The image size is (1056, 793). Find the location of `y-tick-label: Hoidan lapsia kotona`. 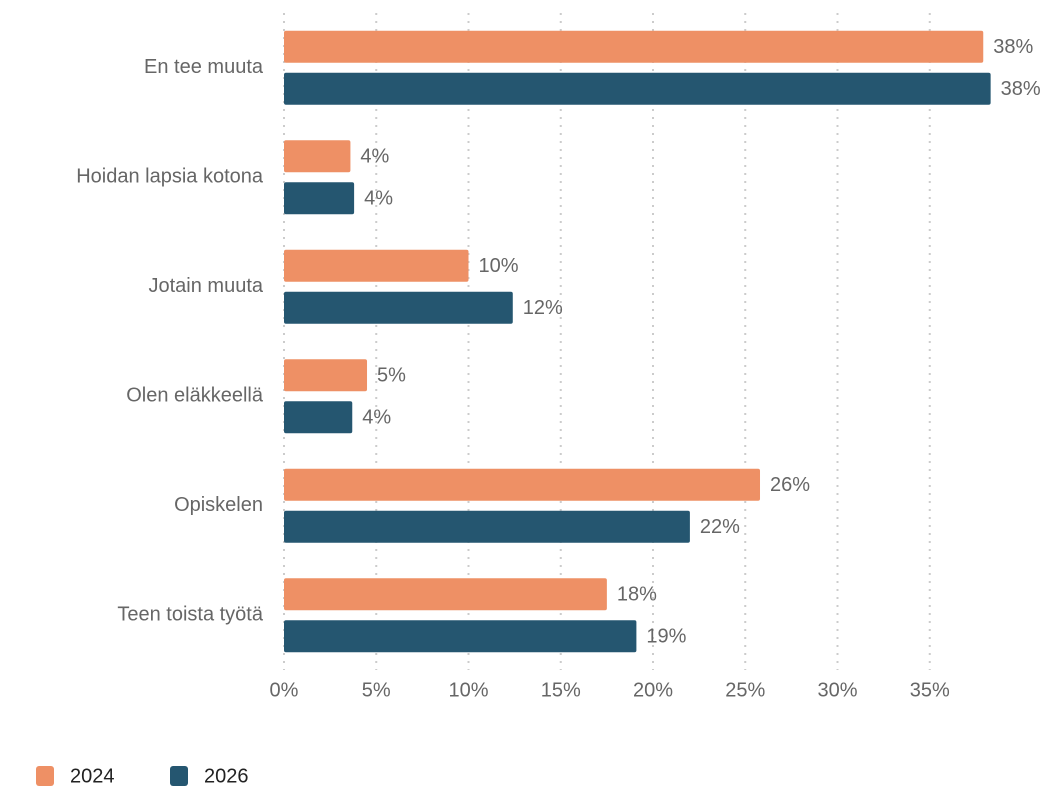

y-tick-label: Hoidan lapsia kotona is located at coordinates (170, 177).